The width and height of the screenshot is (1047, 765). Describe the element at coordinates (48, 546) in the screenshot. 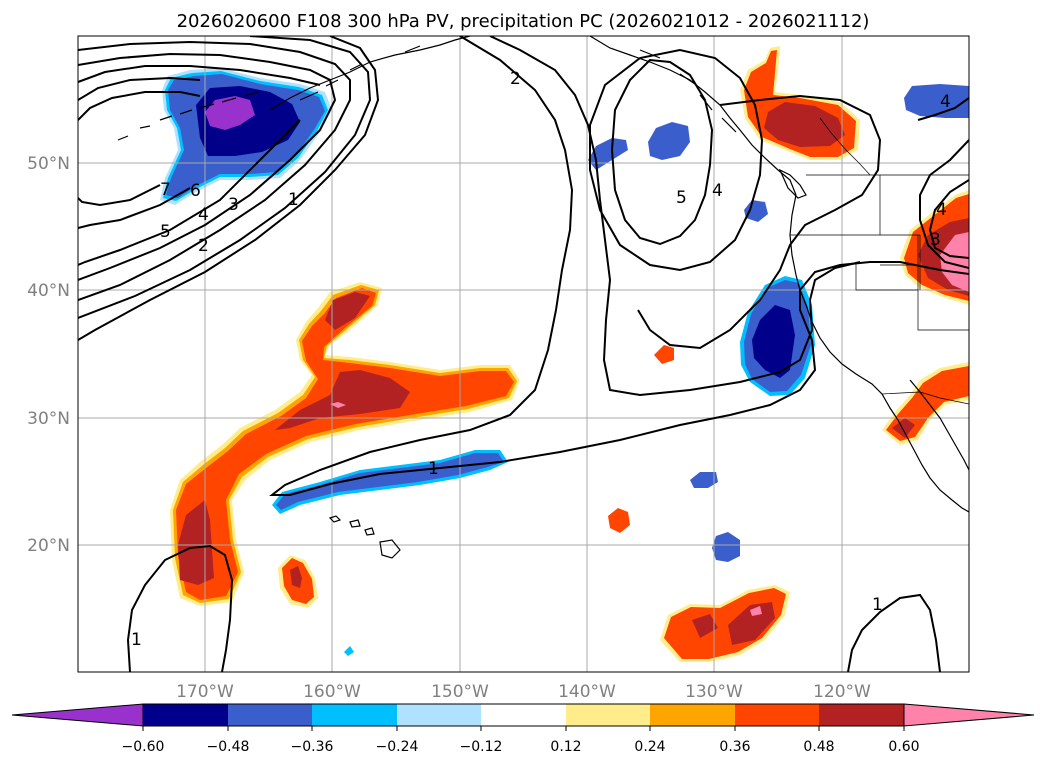

I see `lat-label-20n: 20°N` at that location.